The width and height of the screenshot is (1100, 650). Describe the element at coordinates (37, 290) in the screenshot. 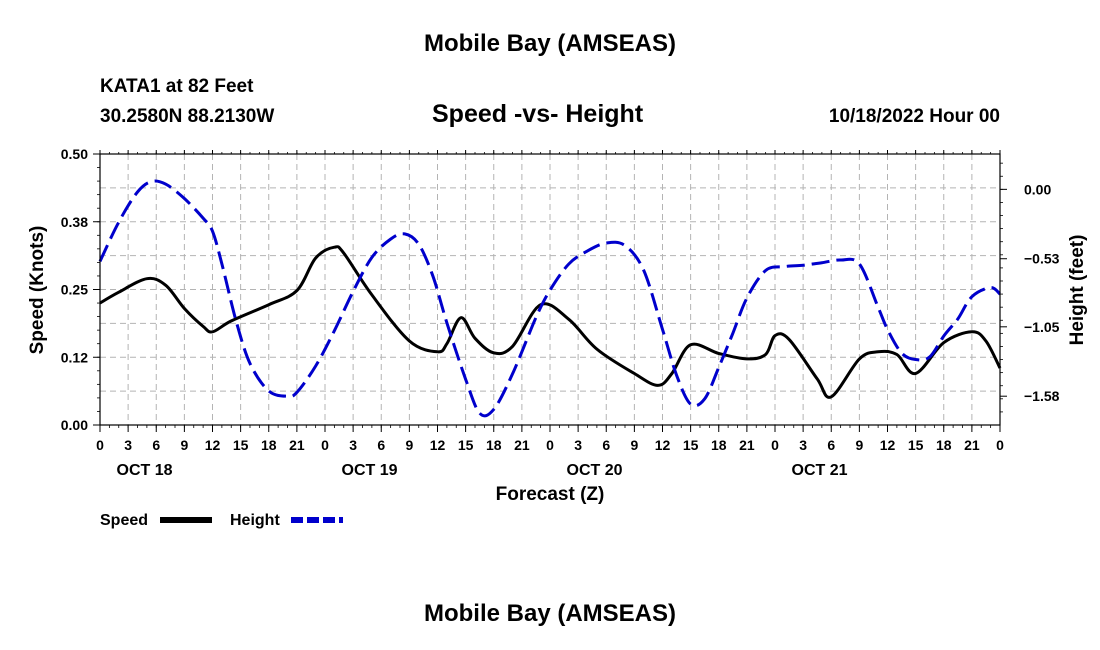

I see `y-axis-label: Speed (Knots)` at that location.